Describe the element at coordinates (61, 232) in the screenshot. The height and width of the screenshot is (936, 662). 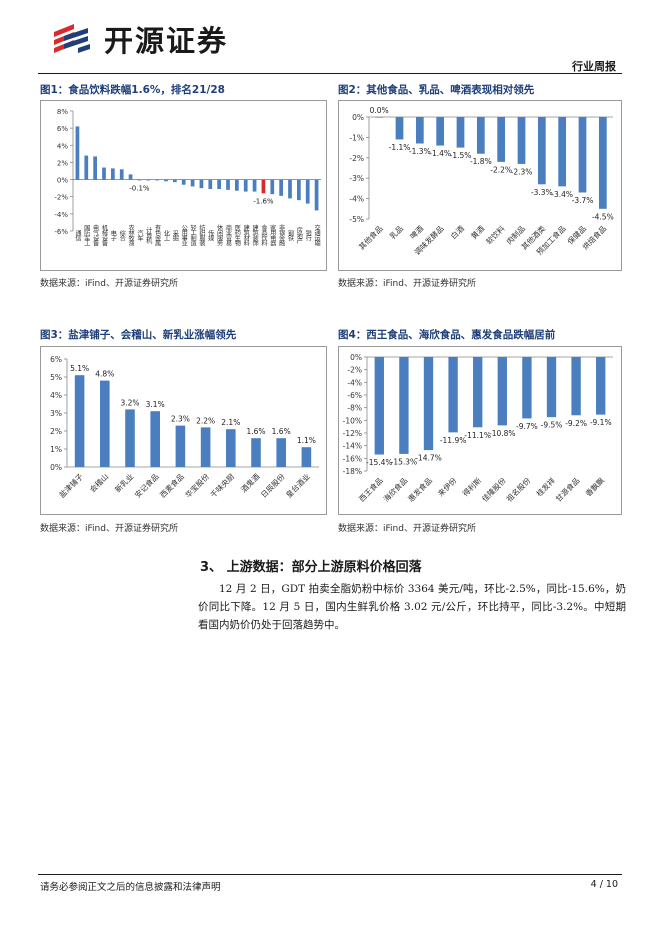
I see `y-tick-label: -6%` at that location.